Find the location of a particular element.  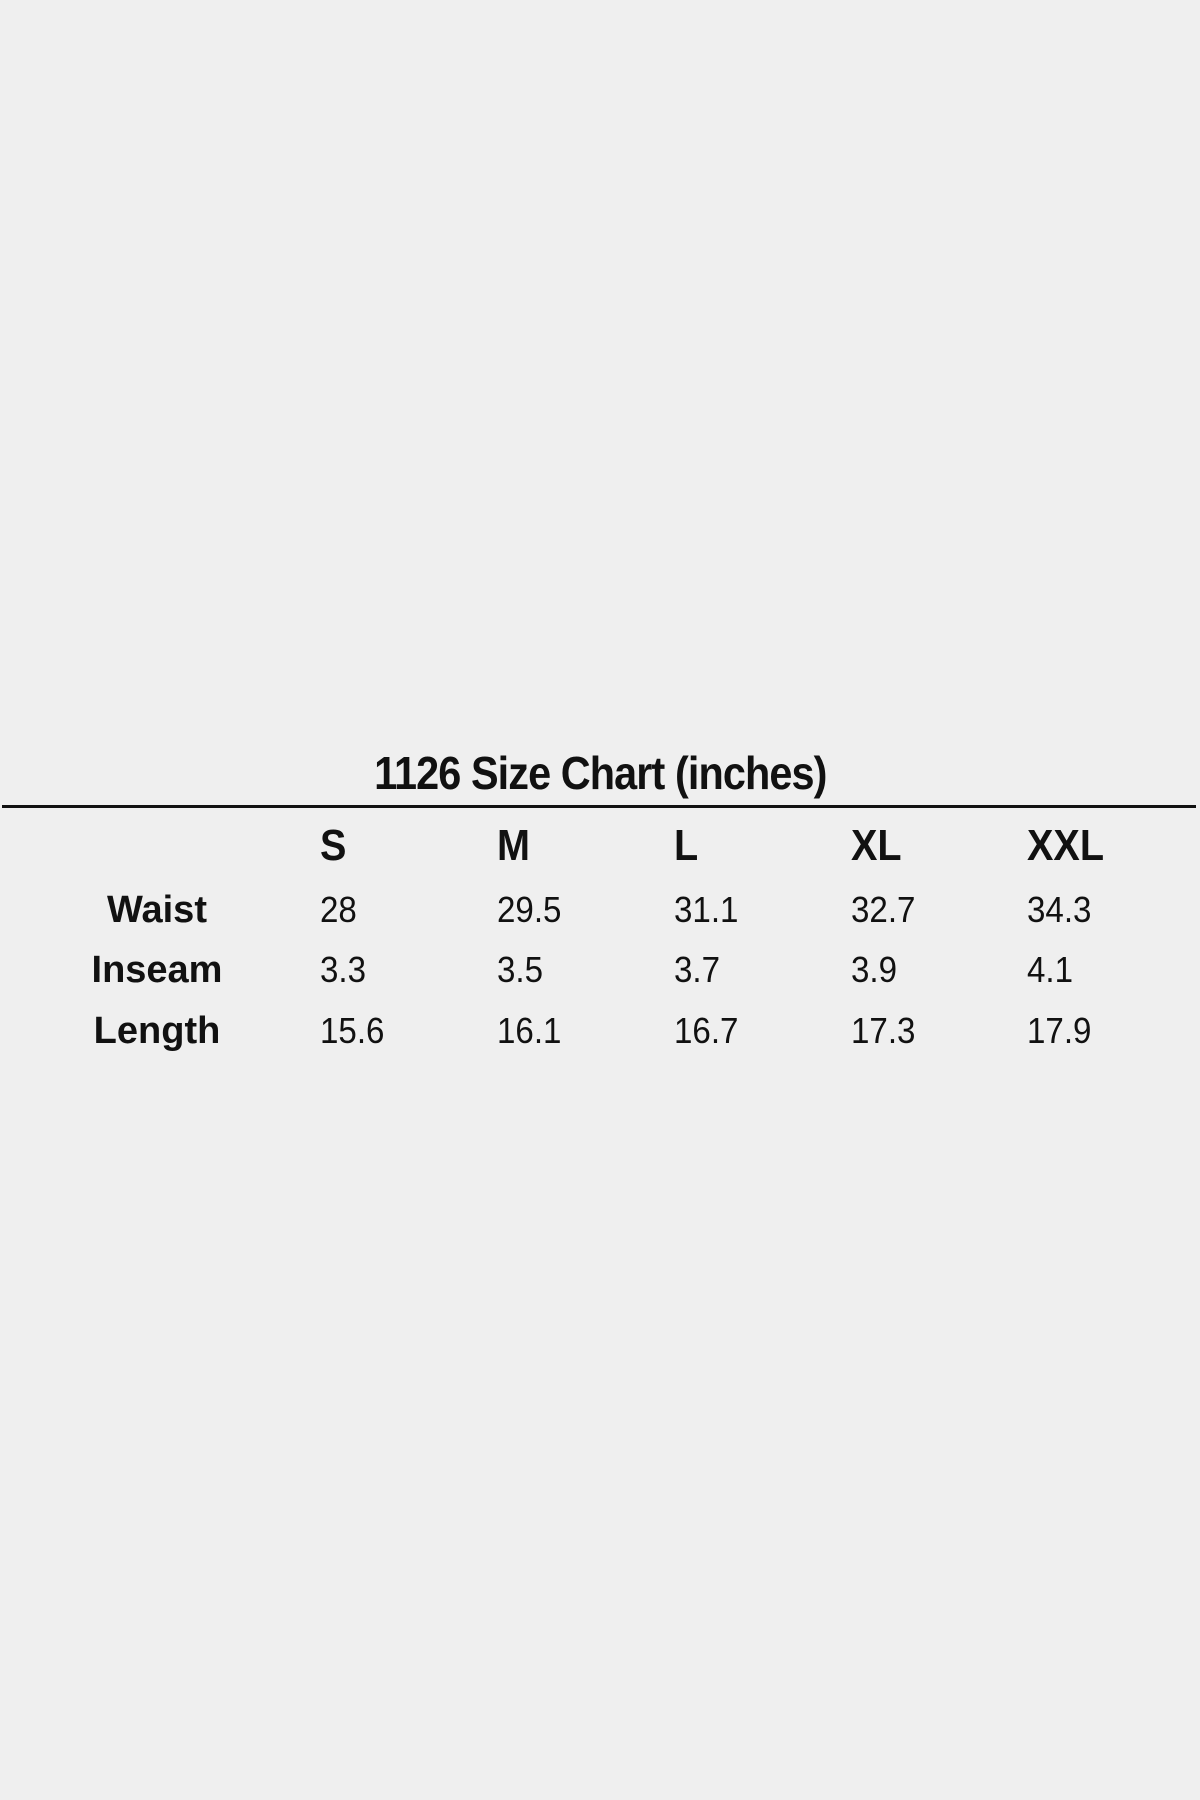

title-divider is located at coordinates (599, 806).